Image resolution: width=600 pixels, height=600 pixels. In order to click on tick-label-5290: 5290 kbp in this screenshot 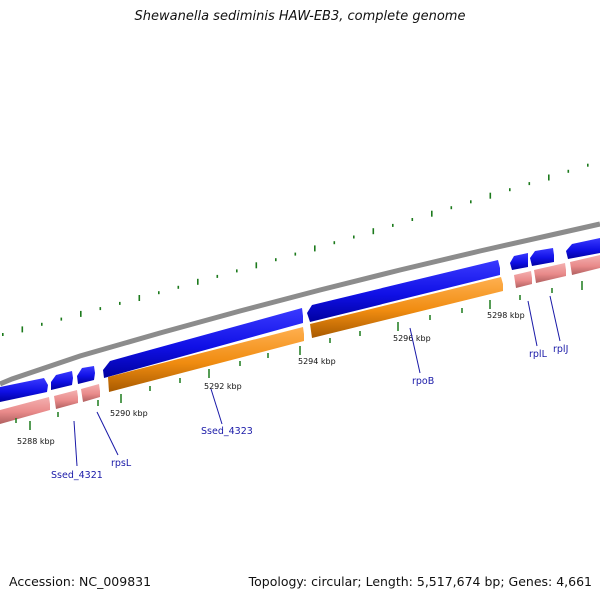, I will do `click(129, 413)`.